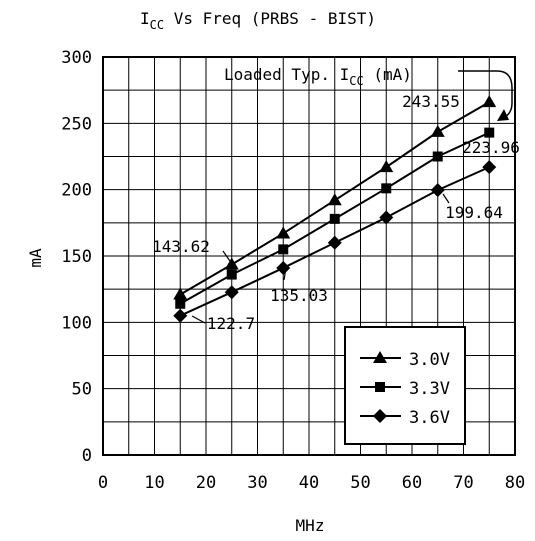 The image size is (535, 541). Describe the element at coordinates (258, 20) in the screenshot. I see `chart-title: ICC Vs Freq (PRBS - BIST)` at that location.